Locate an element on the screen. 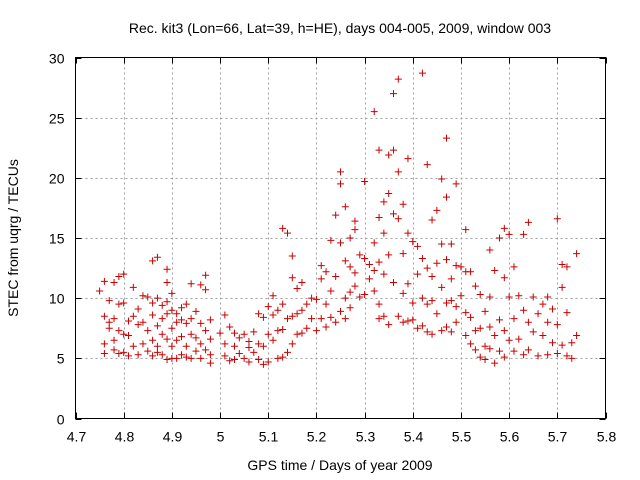 This screenshot has height=480, width=640. x-tick-label: 5.3 is located at coordinates (366, 437).